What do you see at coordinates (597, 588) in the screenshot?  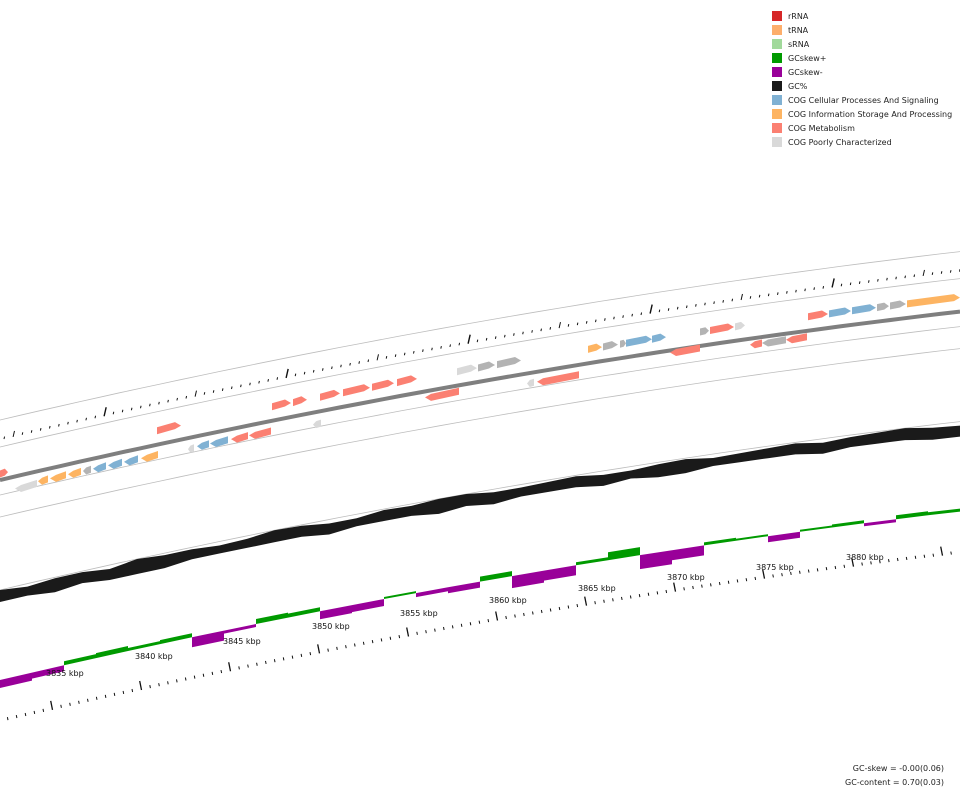 I see `tick-label-3865: 3865 kbp` at bounding box center [597, 588].